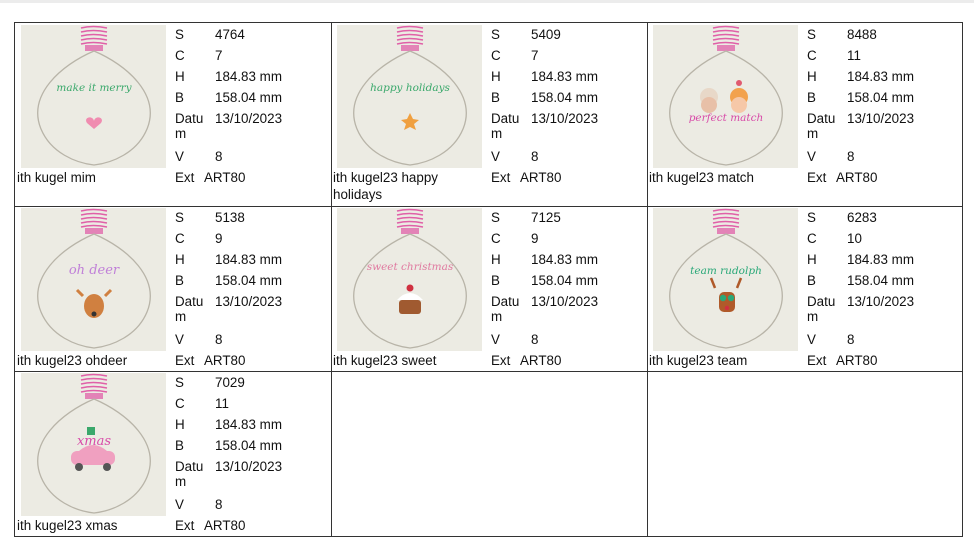  Describe the element at coordinates (56, 177) in the screenshot. I see `design-name: ith kugel mim` at that location.